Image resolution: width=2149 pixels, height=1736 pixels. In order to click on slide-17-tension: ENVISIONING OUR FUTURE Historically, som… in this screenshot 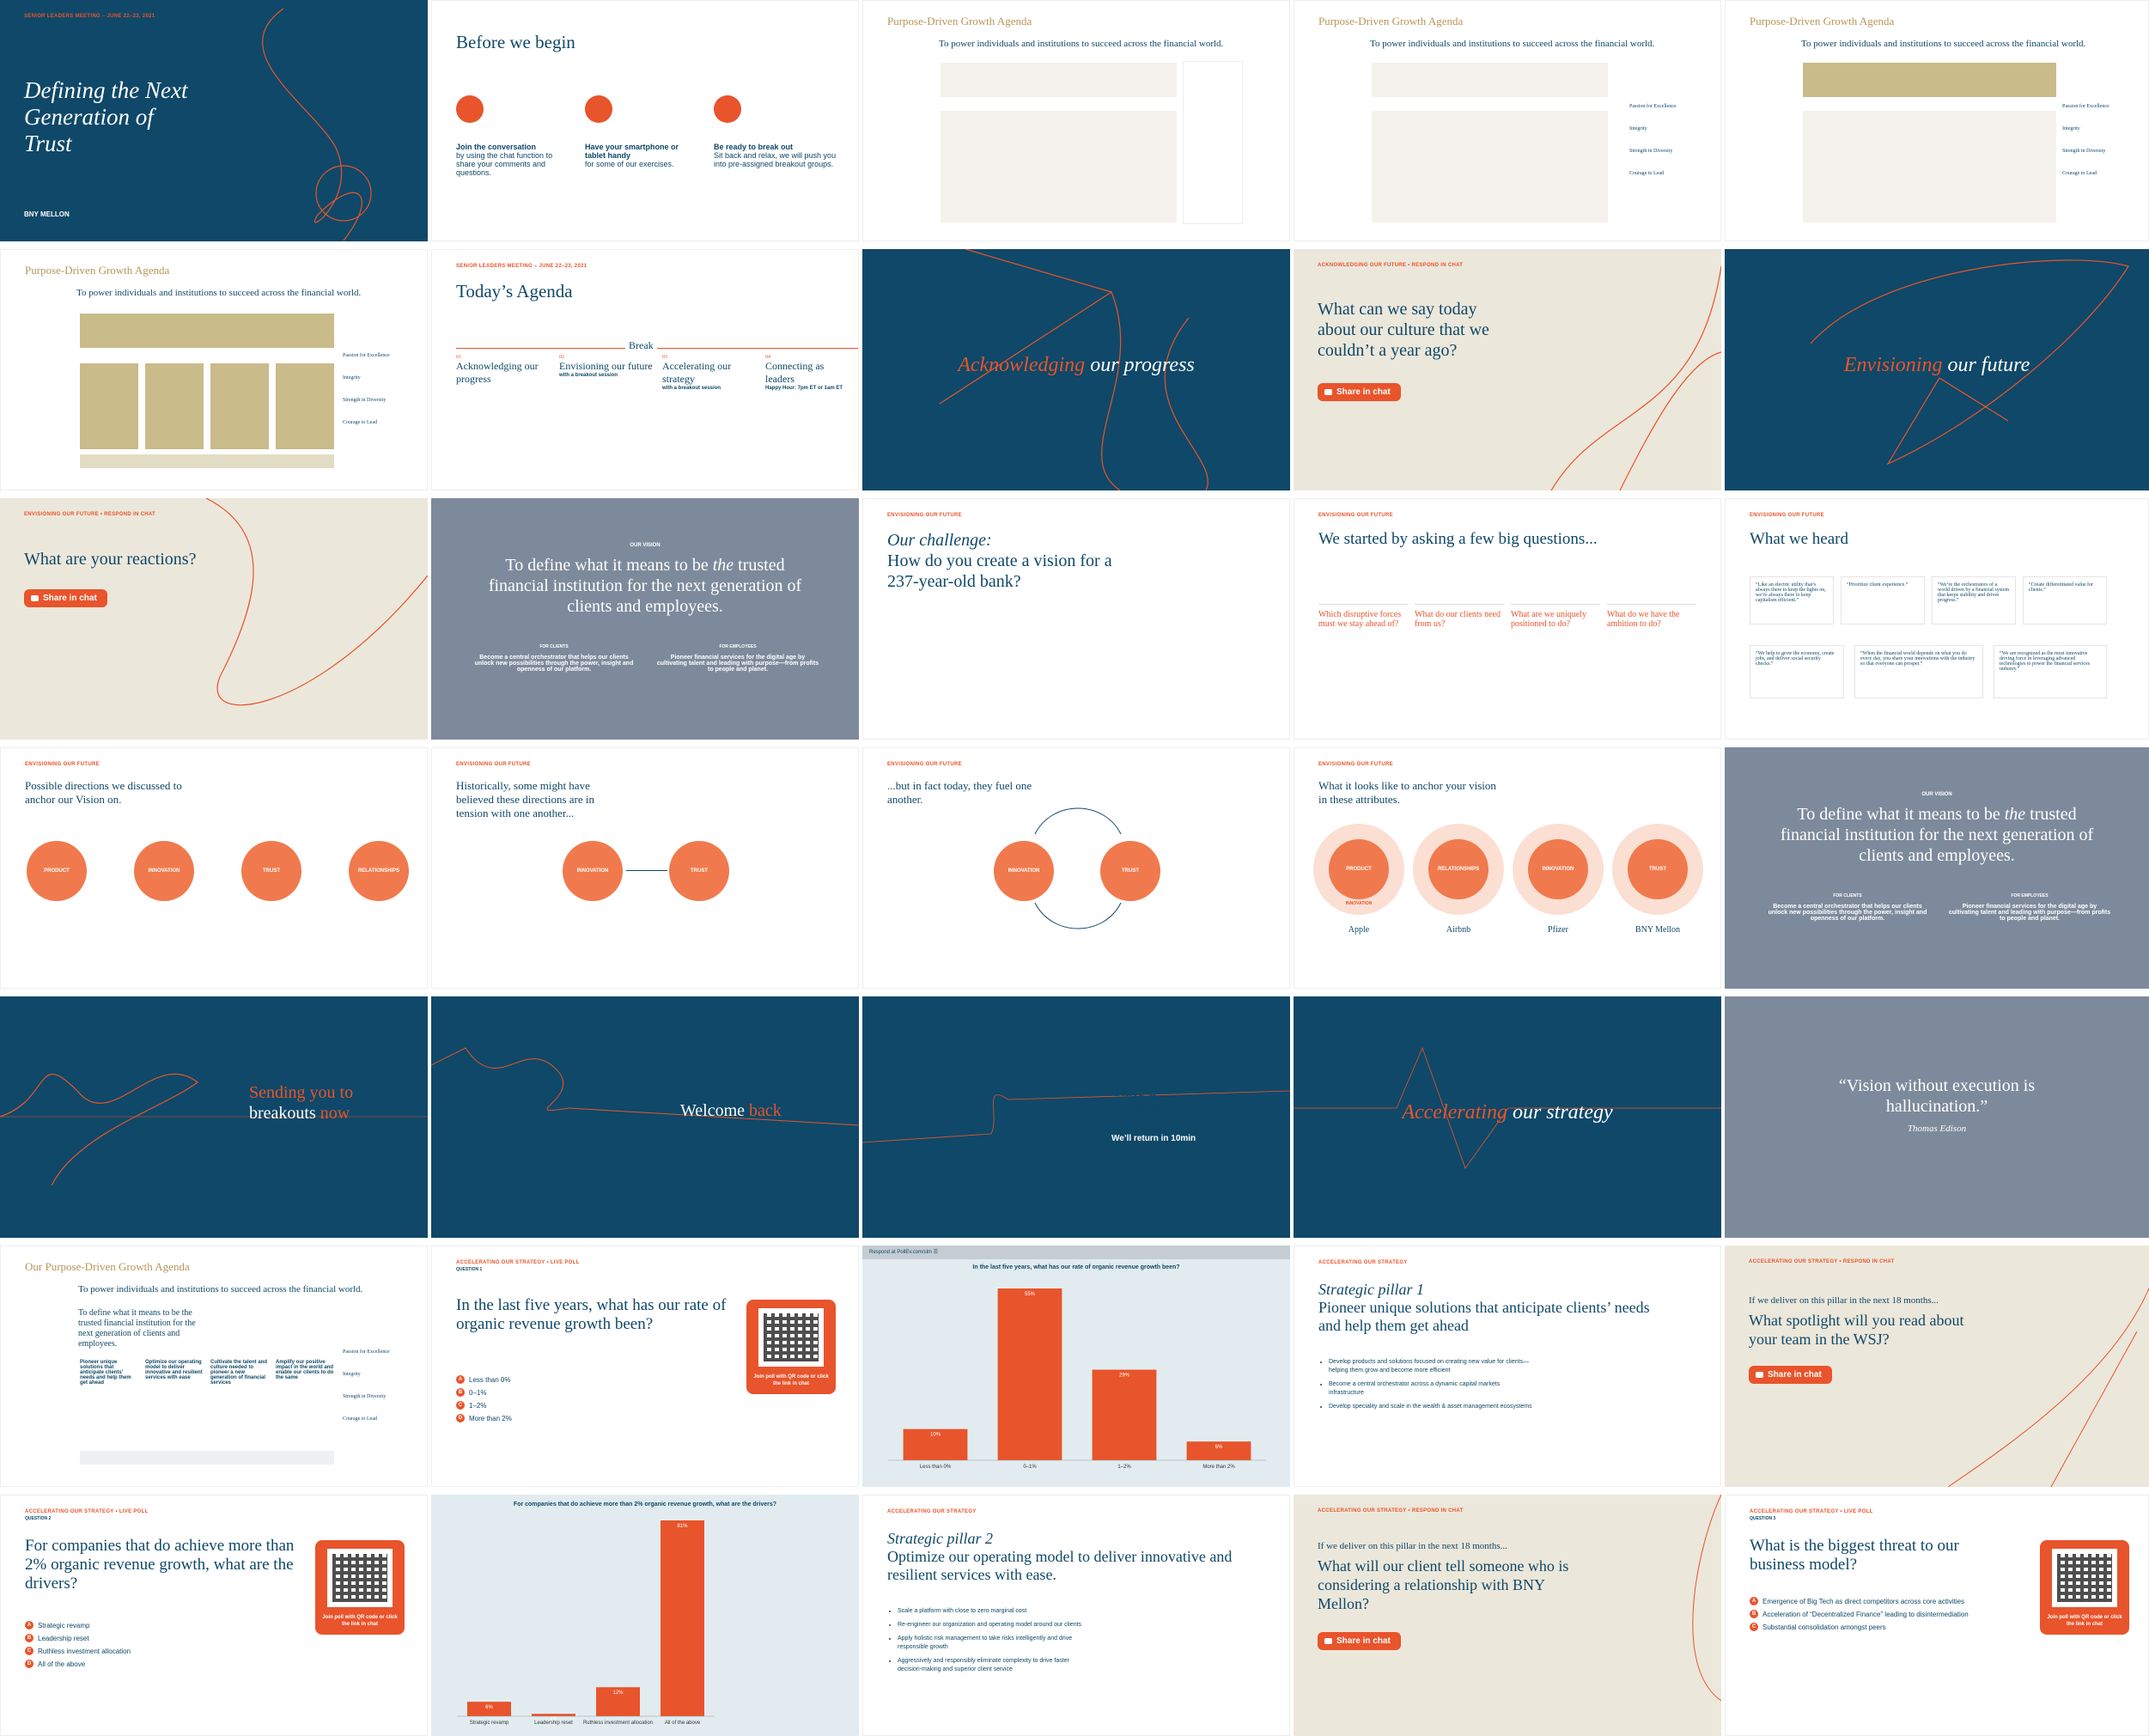, I will do `click(645, 868)`.